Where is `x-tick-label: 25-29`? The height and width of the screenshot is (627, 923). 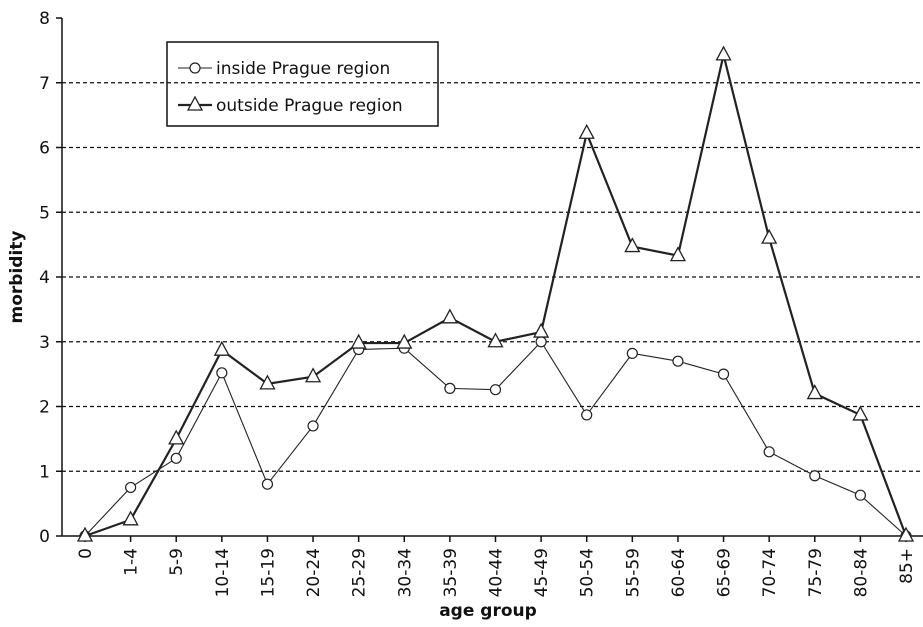 x-tick-label: 25-29 is located at coordinates (360, 572).